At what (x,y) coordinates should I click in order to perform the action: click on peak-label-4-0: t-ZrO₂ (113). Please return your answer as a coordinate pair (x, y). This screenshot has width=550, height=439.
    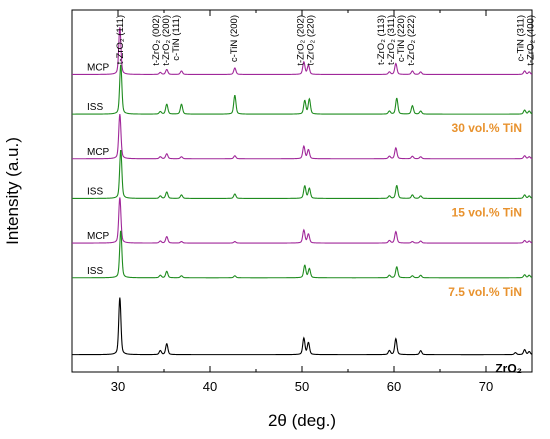
    Looking at the image, I should click on (381, 40).